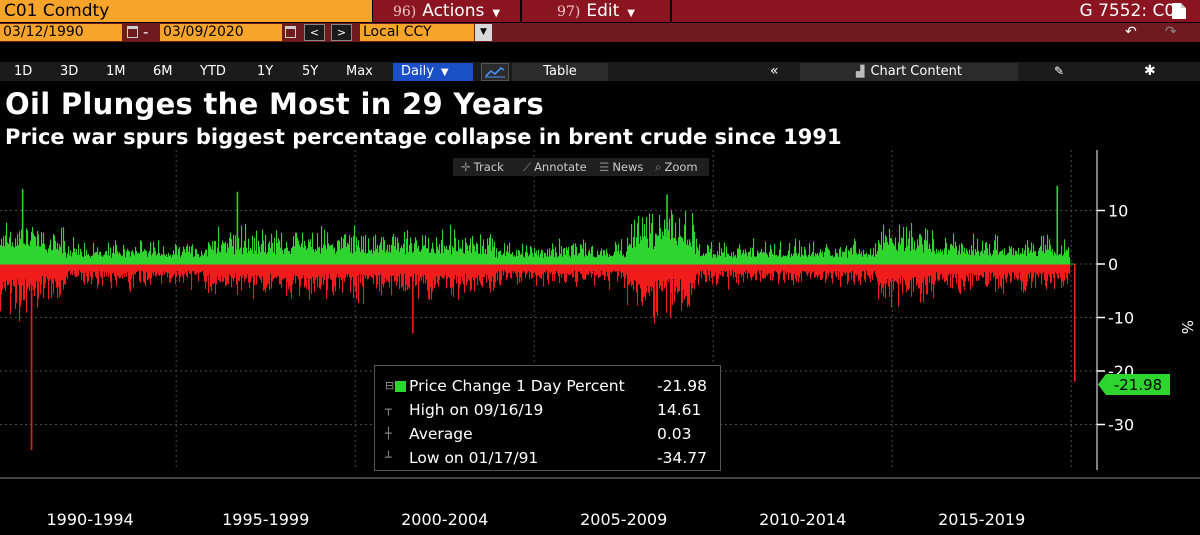 This screenshot has height=535, width=1200. What do you see at coordinates (23, 71) in the screenshot?
I see `range-1d: 1D` at bounding box center [23, 71].